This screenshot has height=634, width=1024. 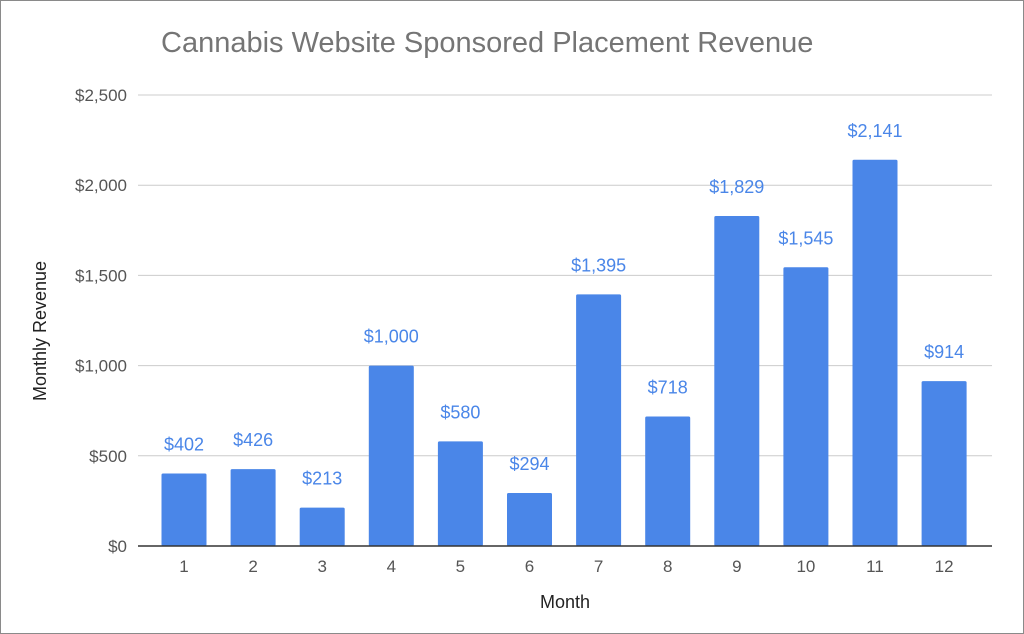 What do you see at coordinates (117, 546) in the screenshot?
I see `y-tick-label: $0` at bounding box center [117, 546].